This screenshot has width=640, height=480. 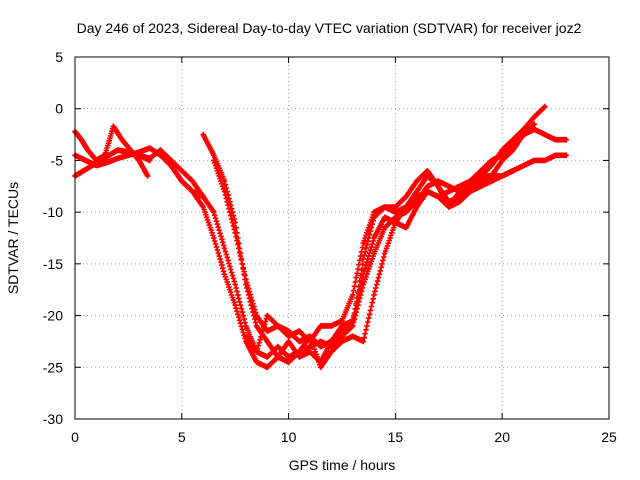 What do you see at coordinates (53, 367) in the screenshot?
I see `y-tick-label: -25` at bounding box center [53, 367].